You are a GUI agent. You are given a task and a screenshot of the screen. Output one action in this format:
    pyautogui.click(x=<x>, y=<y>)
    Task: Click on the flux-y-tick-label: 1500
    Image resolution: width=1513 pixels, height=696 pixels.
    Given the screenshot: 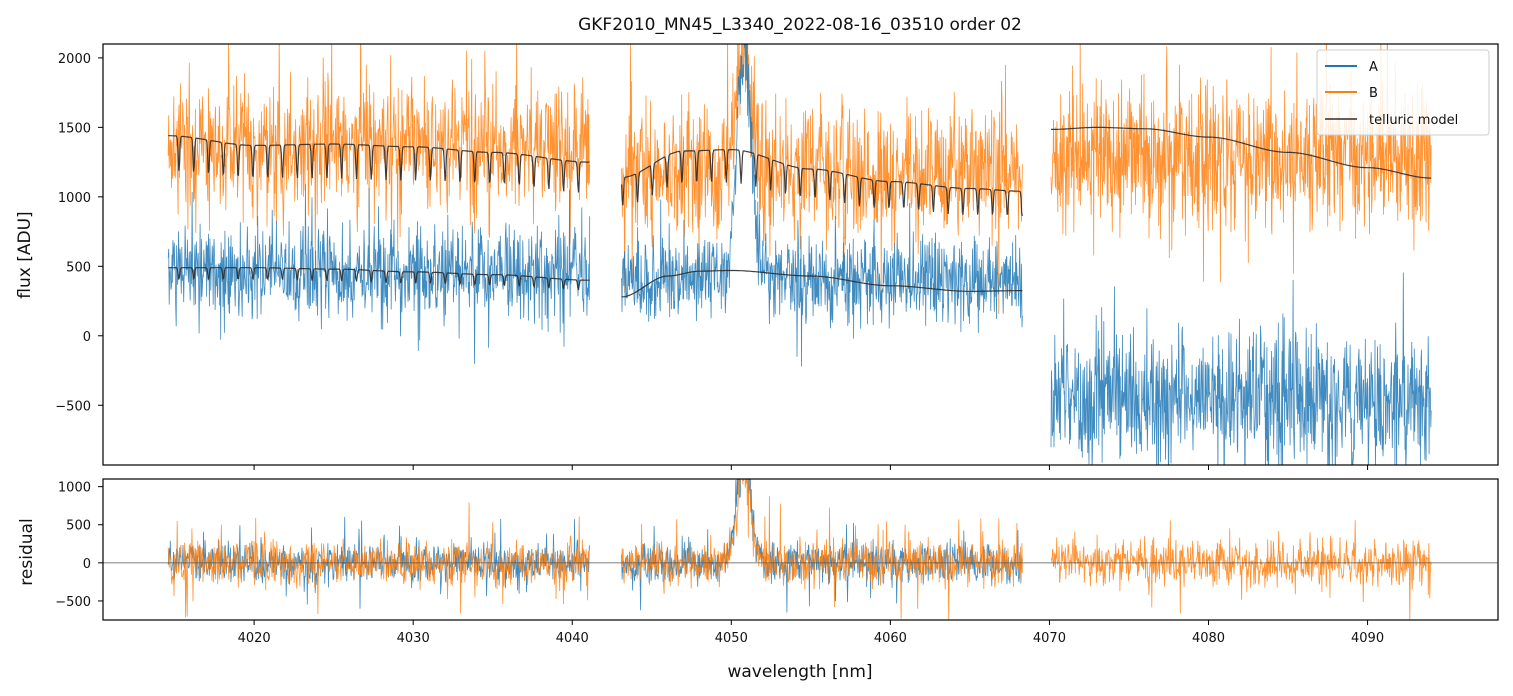 What is the action you would take?
    pyautogui.click(x=74, y=128)
    